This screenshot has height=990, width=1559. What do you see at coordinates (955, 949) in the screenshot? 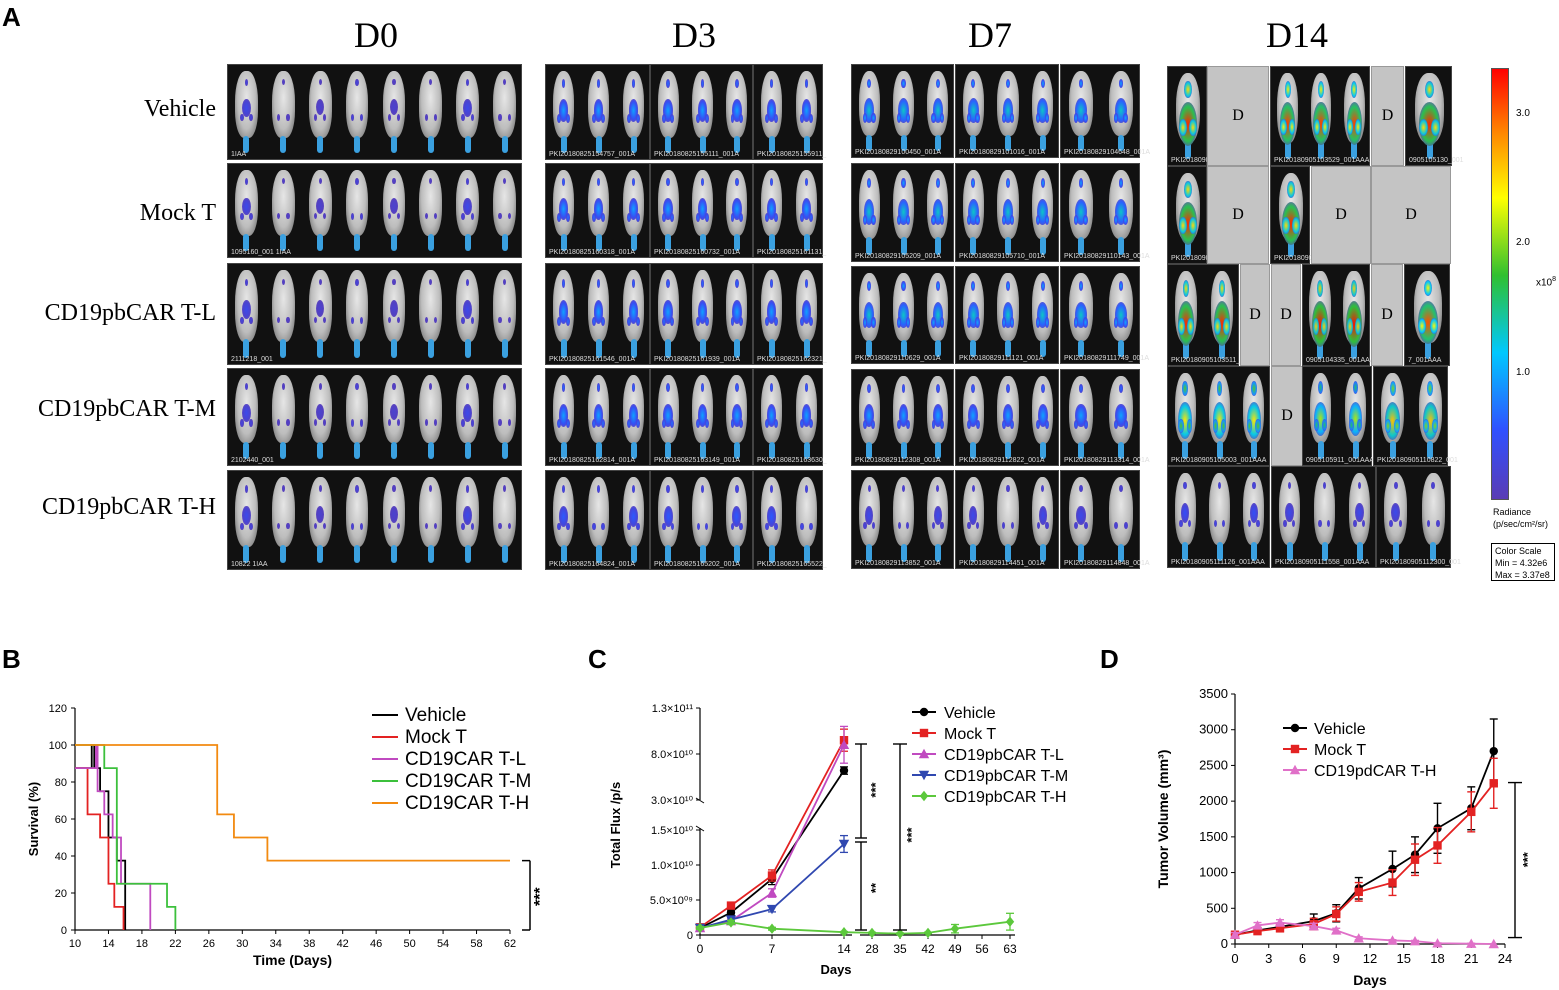
I see `x-tick-label: 49` at bounding box center [955, 949].